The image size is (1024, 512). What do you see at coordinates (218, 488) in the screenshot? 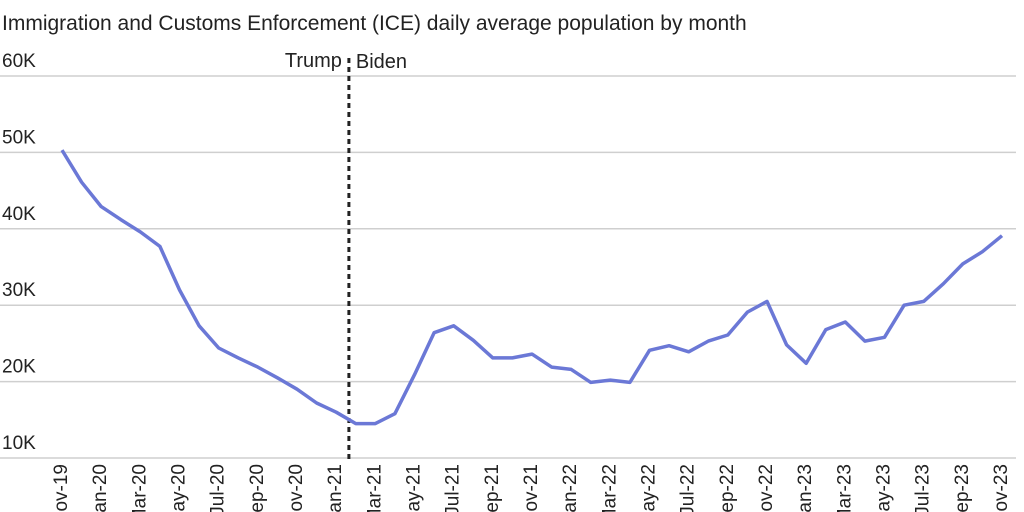
I see `x-tick-label: Jul-20` at bounding box center [218, 488].